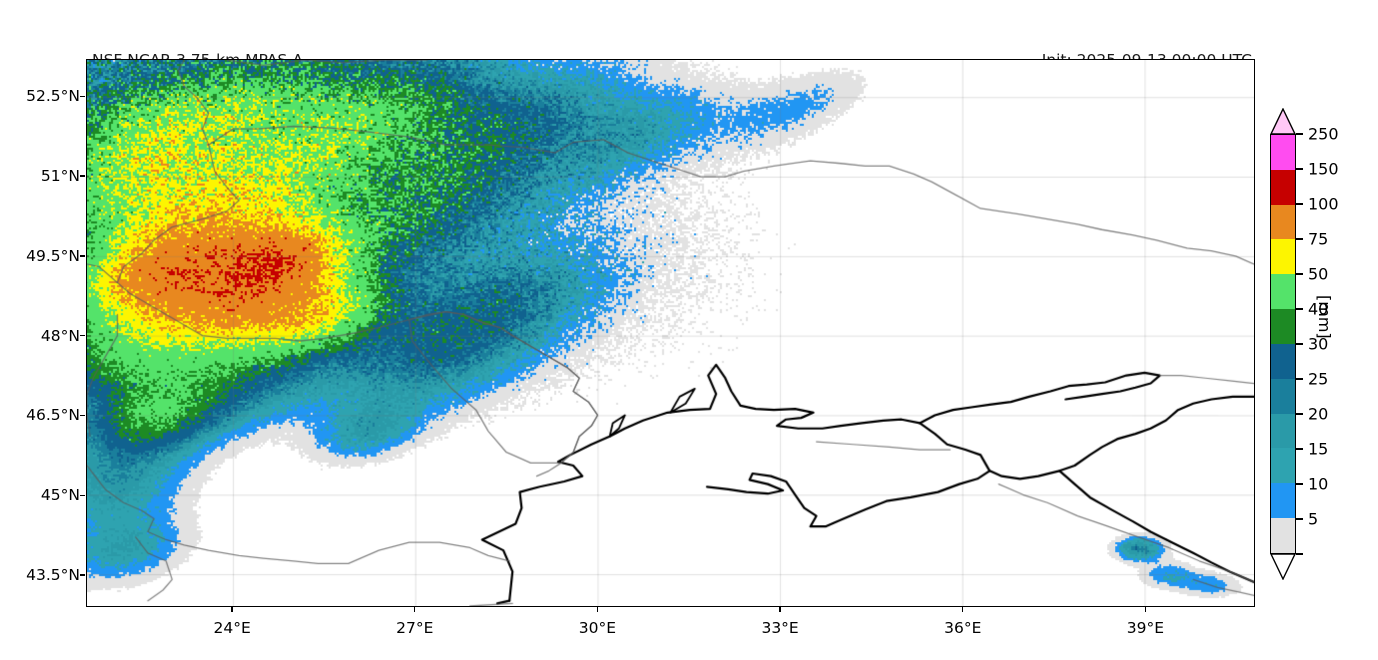 The image size is (1378, 660). I want to click on colorbar-gradient, so click(1283, 344).